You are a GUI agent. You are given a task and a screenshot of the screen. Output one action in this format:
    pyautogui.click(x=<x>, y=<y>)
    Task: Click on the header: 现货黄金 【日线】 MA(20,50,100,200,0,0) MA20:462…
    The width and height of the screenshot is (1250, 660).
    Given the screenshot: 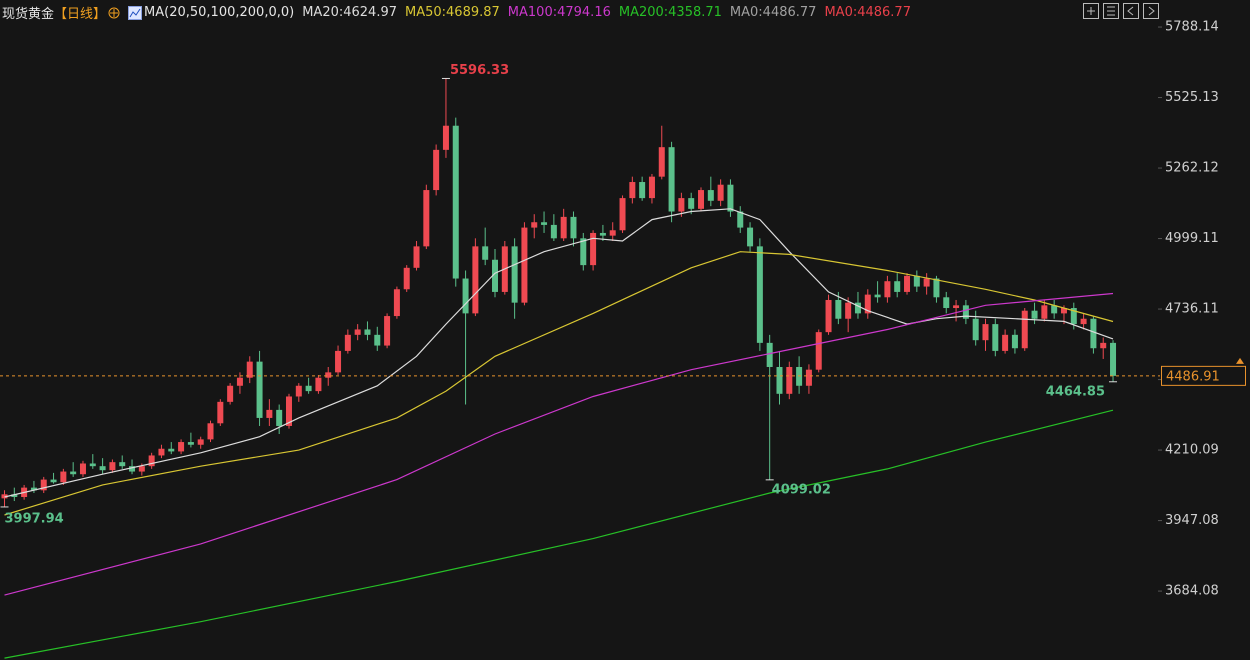 What is the action you would take?
    pyautogui.click(x=456, y=12)
    